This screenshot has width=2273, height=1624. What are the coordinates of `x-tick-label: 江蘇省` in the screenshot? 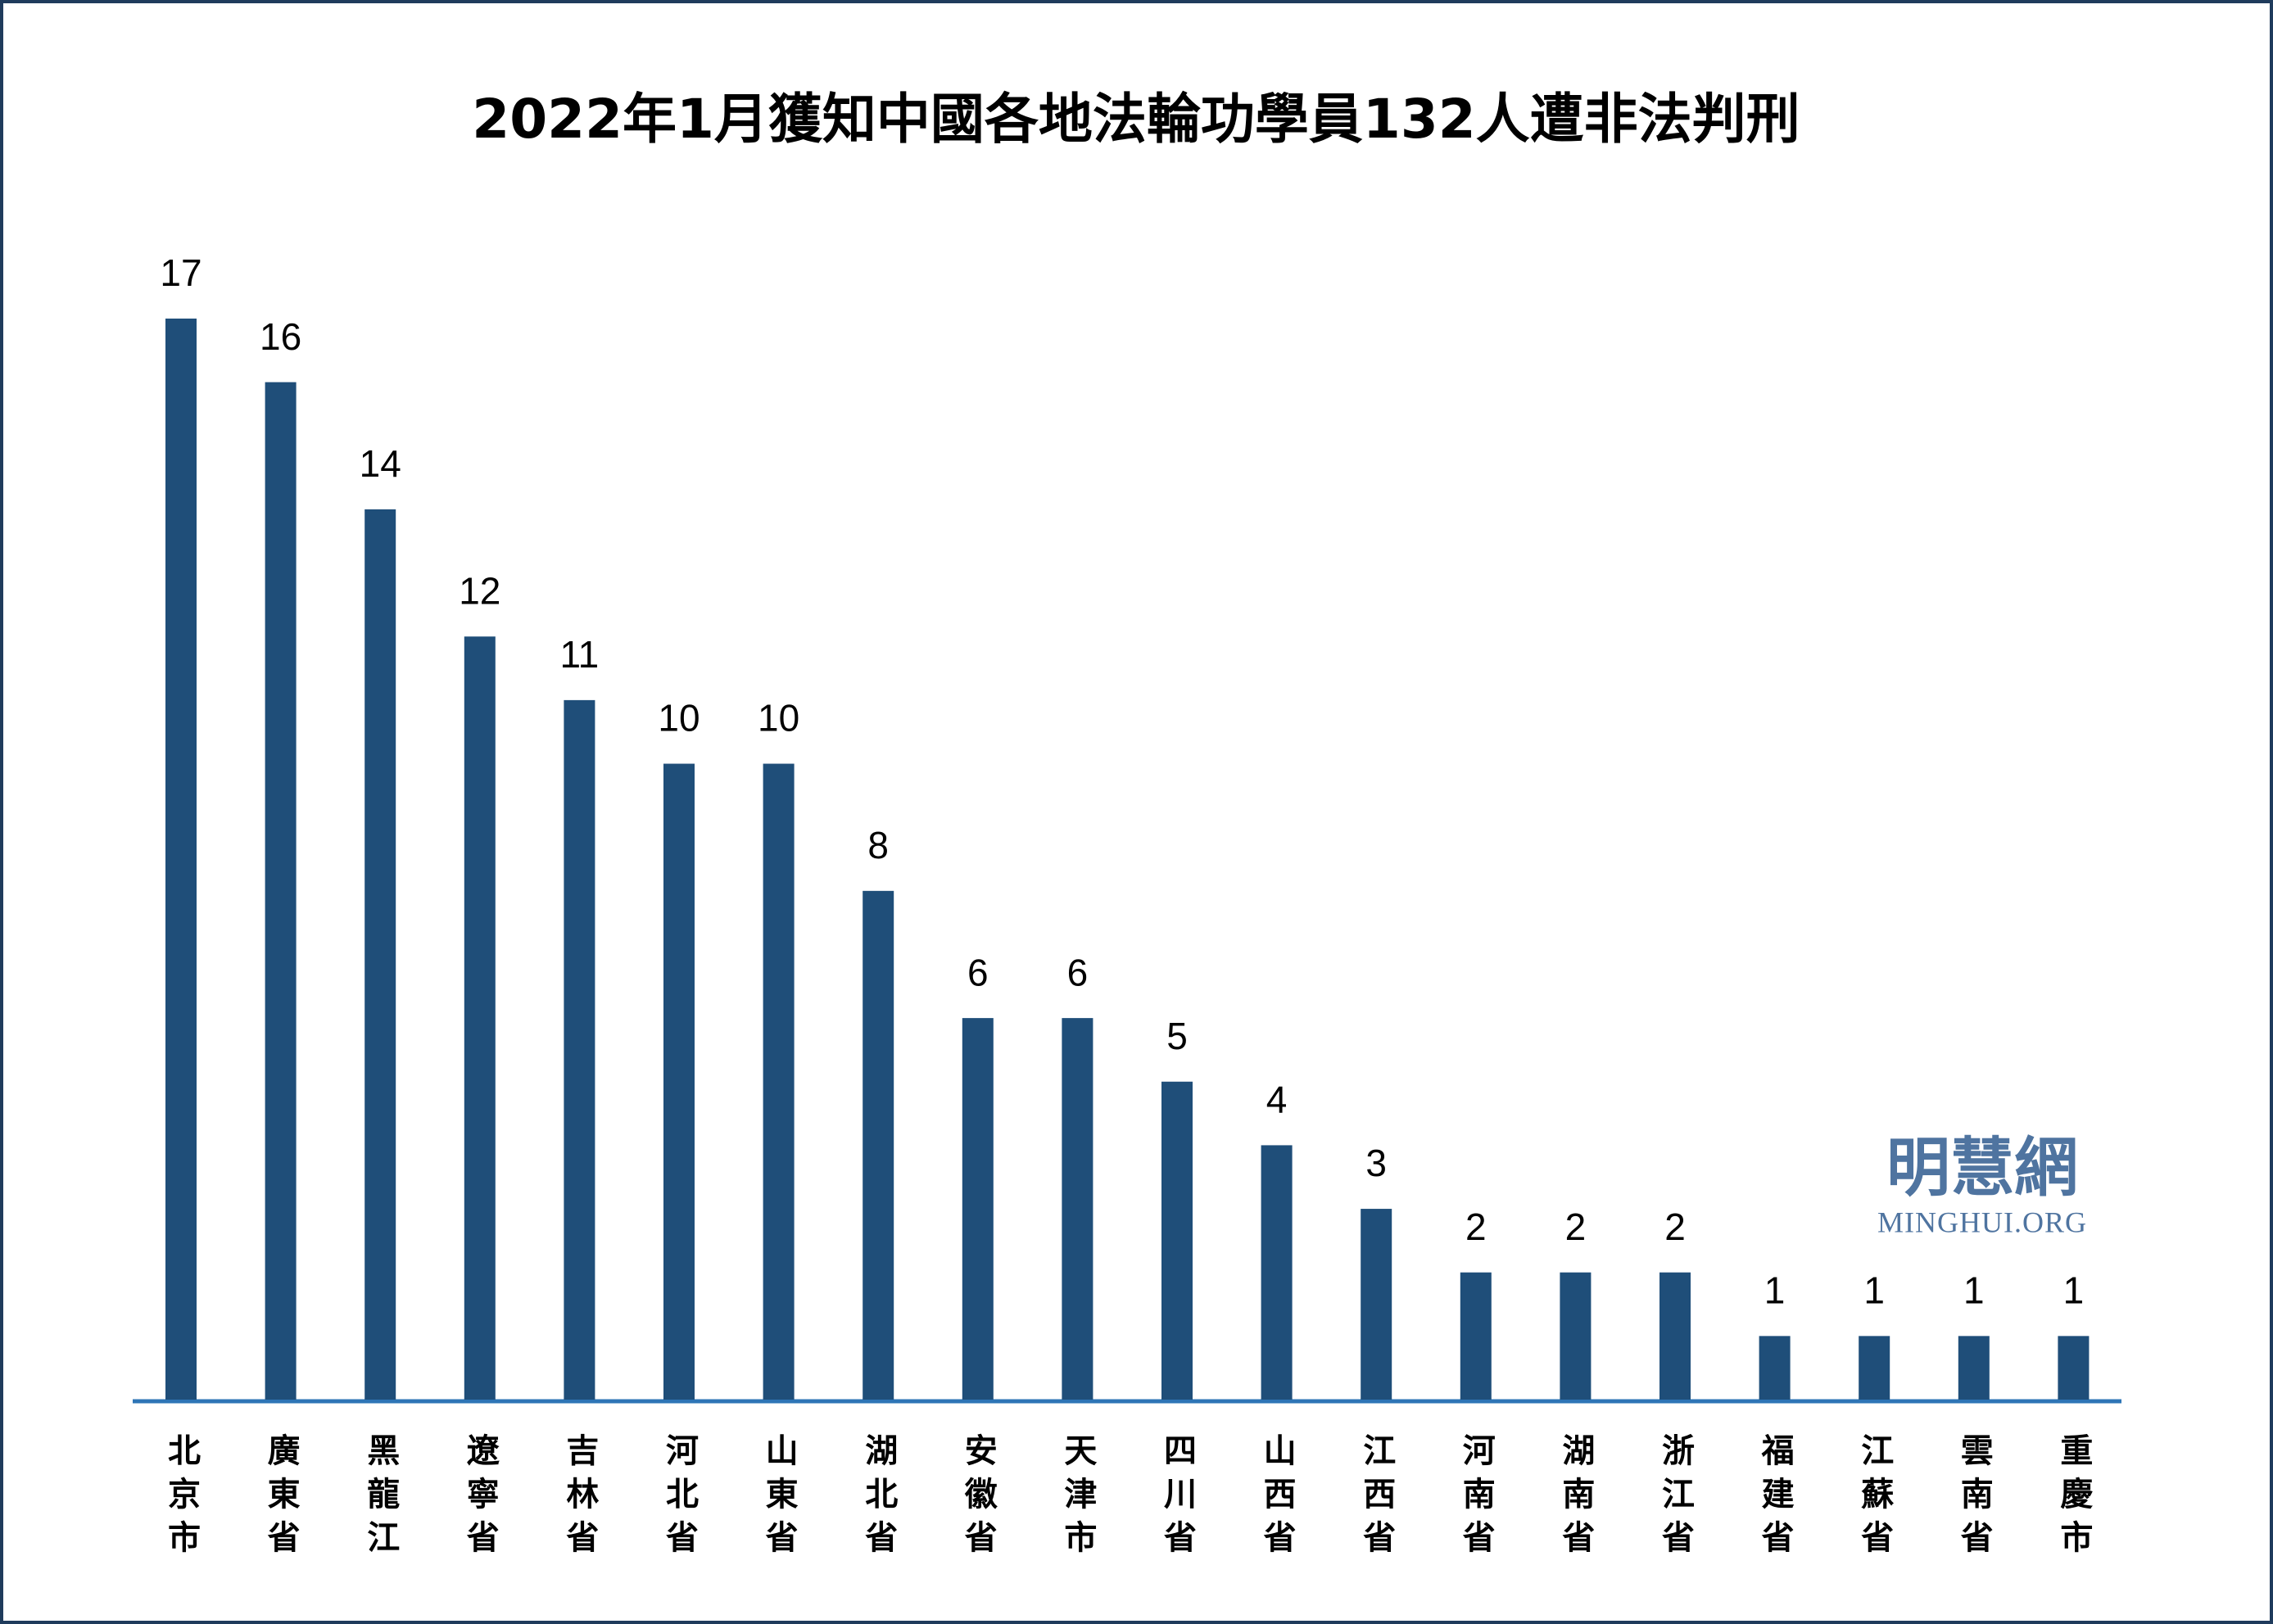 It's located at (1874, 1498).